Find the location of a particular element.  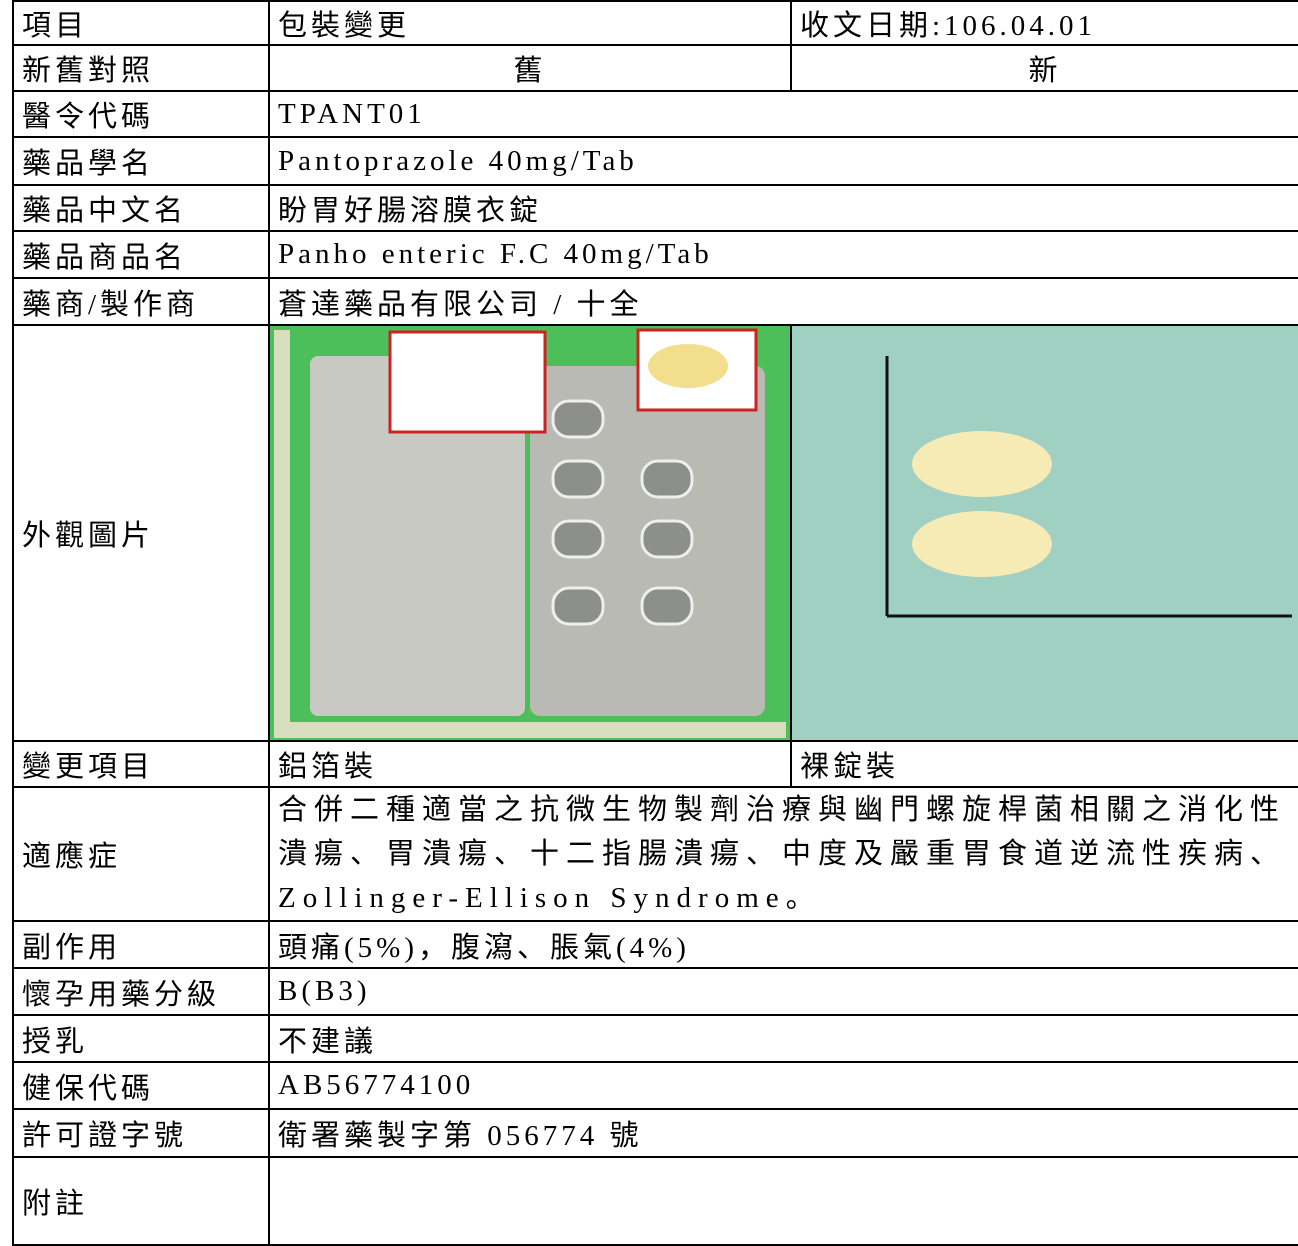

row-label: 健保代碼 is located at coordinates (141, 1085).